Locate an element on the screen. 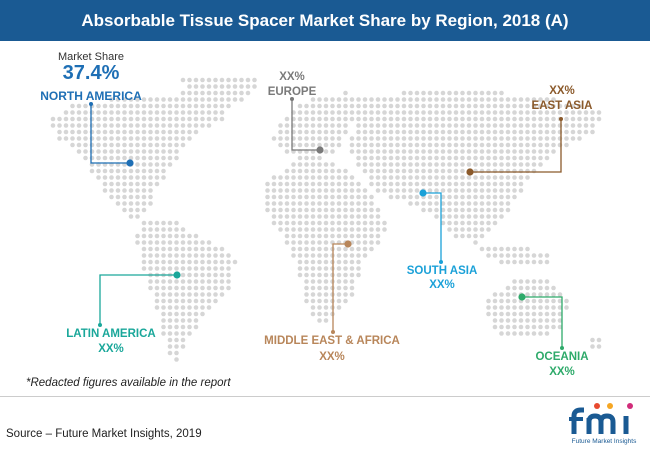 This screenshot has width=650, height=451. mea-callout-line is located at coordinates (340, 287).